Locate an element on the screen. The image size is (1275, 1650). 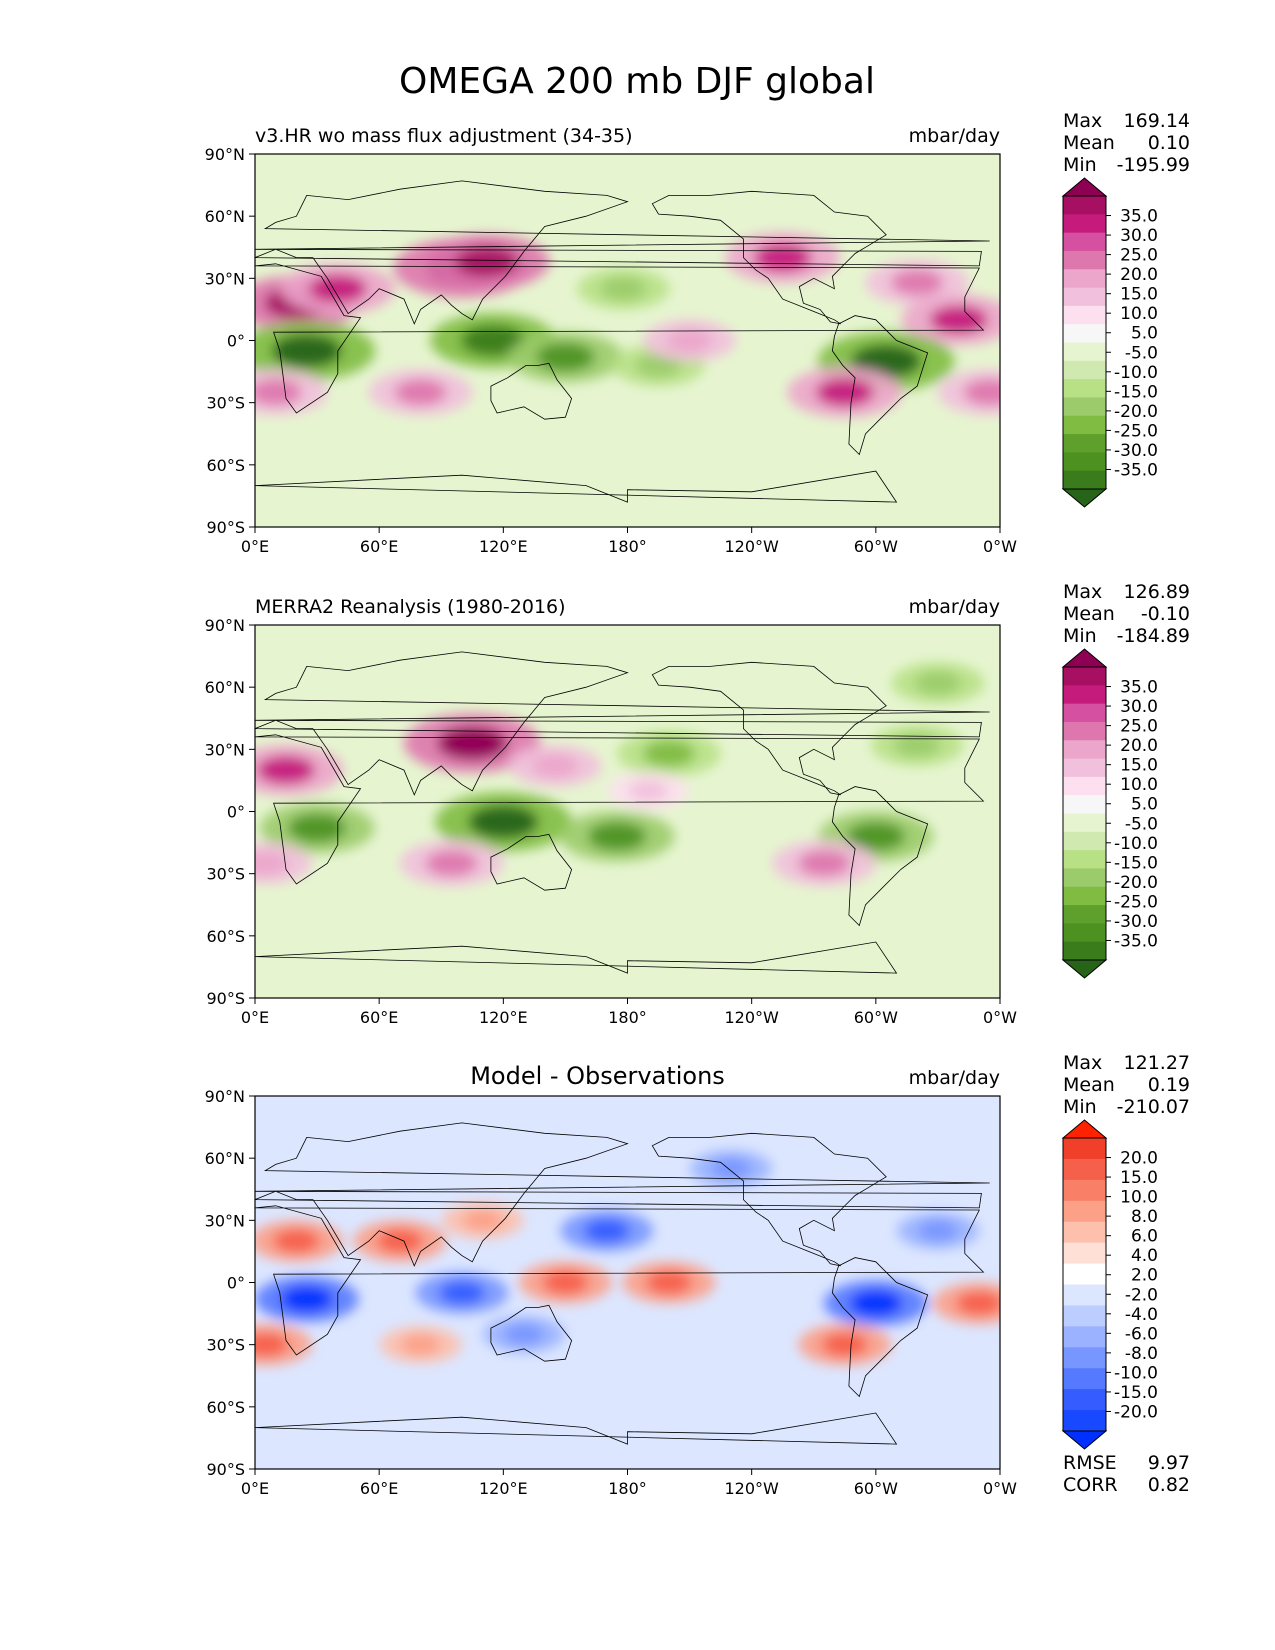
stat-value: 169.14 is located at coordinates (1157, 121).